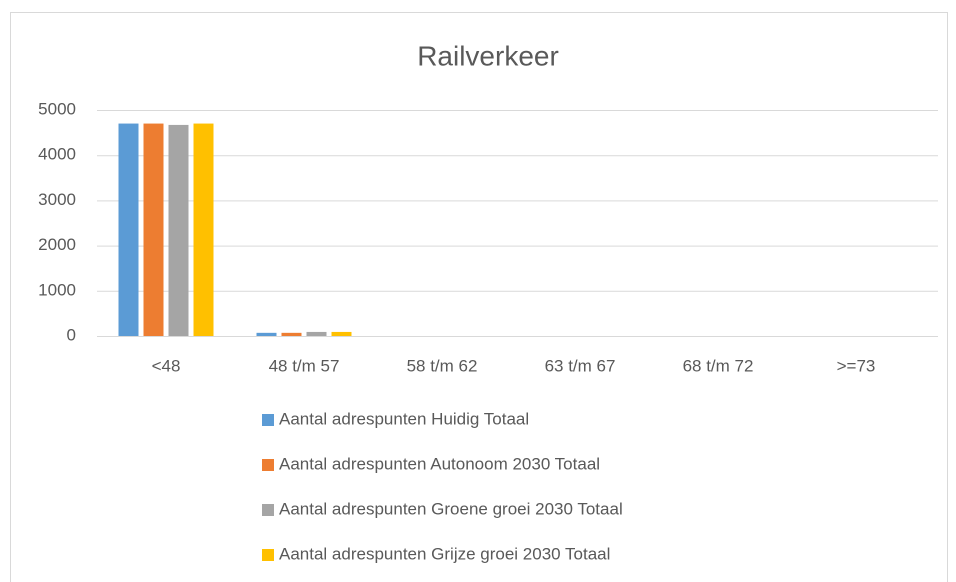 The width and height of the screenshot is (956, 582). I want to click on x-tick-label: 68 t/m 72, so click(718, 365).